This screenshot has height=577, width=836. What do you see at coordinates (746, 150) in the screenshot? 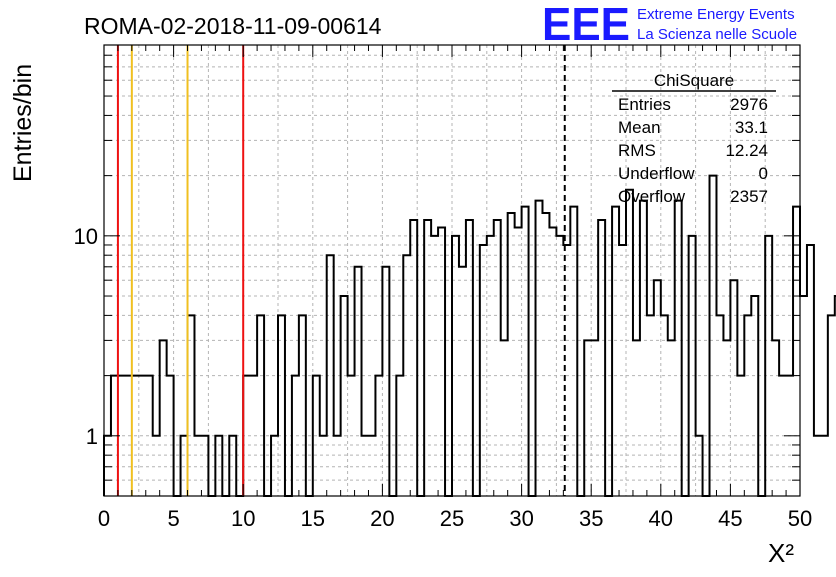
I see `stats-value-rms: 12.24` at bounding box center [746, 150].